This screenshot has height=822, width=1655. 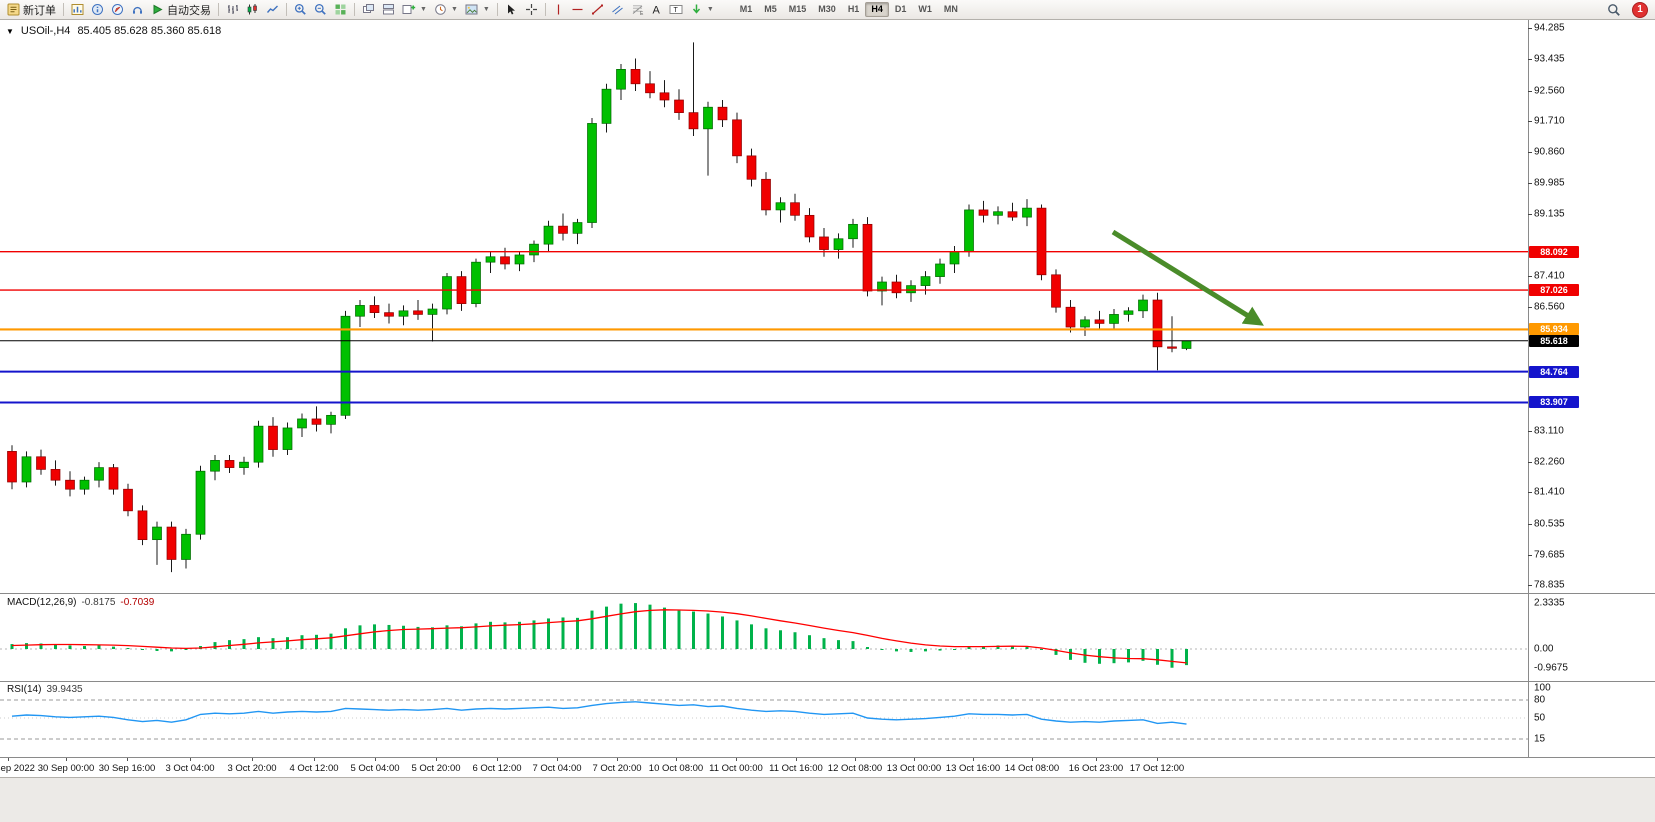 I want to click on zoom-out-icon, so click(x=320, y=9).